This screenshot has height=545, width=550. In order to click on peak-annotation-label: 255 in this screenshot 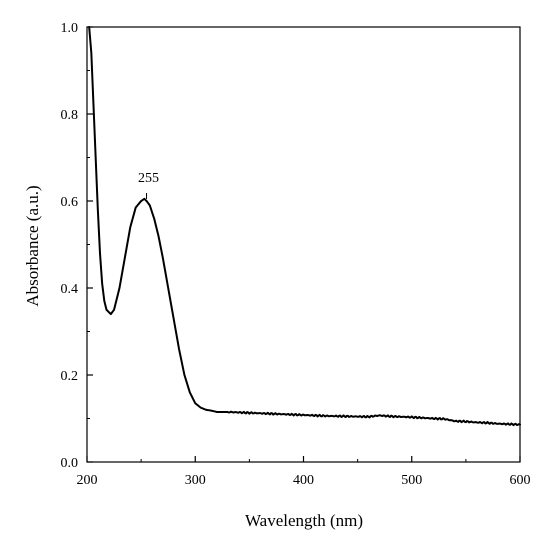, I will do `click(148, 178)`.